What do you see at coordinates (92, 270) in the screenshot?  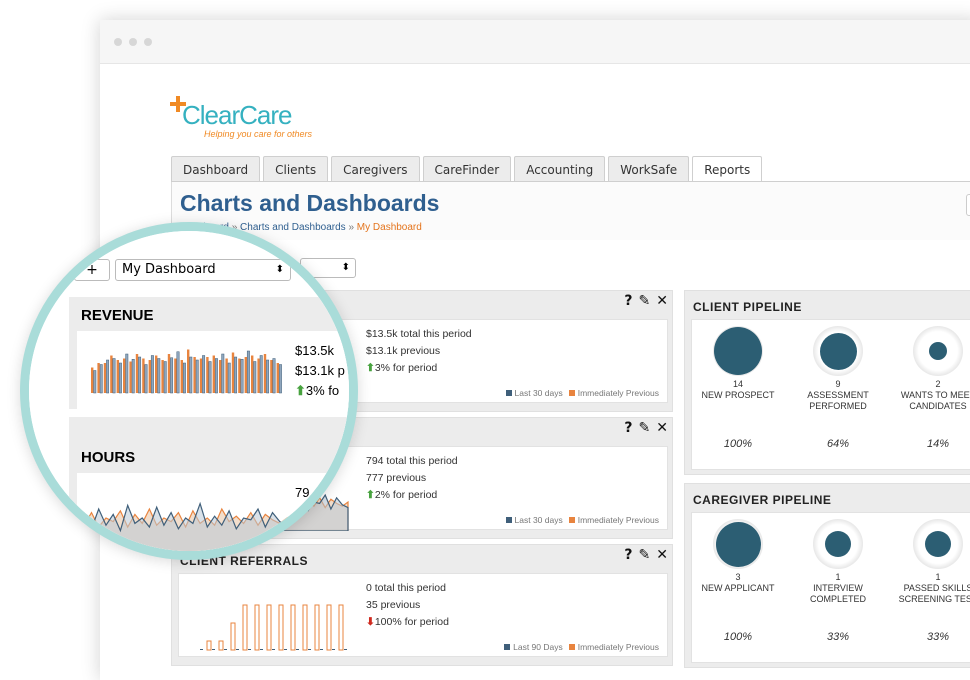 I see `add-dashboard-button: +` at bounding box center [92, 270].